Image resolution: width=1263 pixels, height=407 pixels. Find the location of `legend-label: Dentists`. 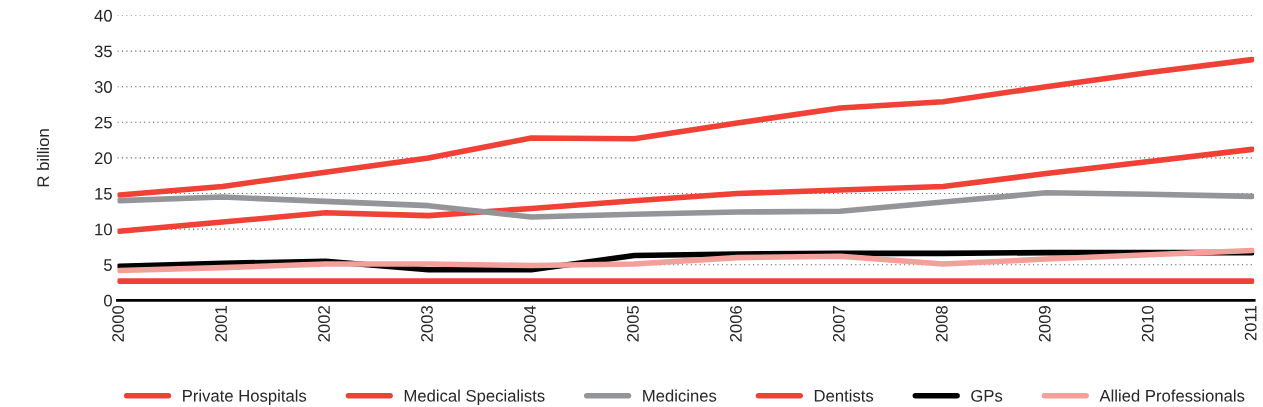

legend-label: Dentists is located at coordinates (844, 395).